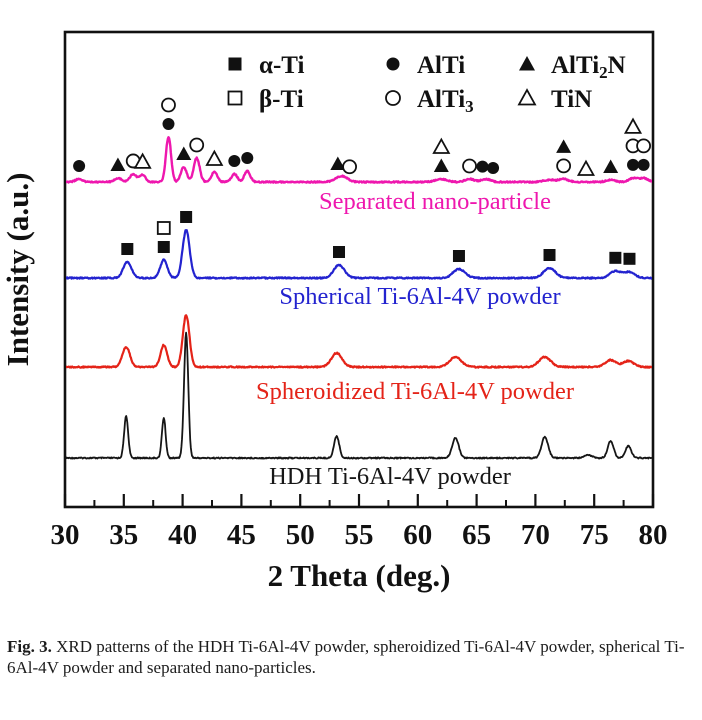  Describe the element at coordinates (359, 575) in the screenshot. I see `x-axis-title: 2 Theta (deg.)` at that location.